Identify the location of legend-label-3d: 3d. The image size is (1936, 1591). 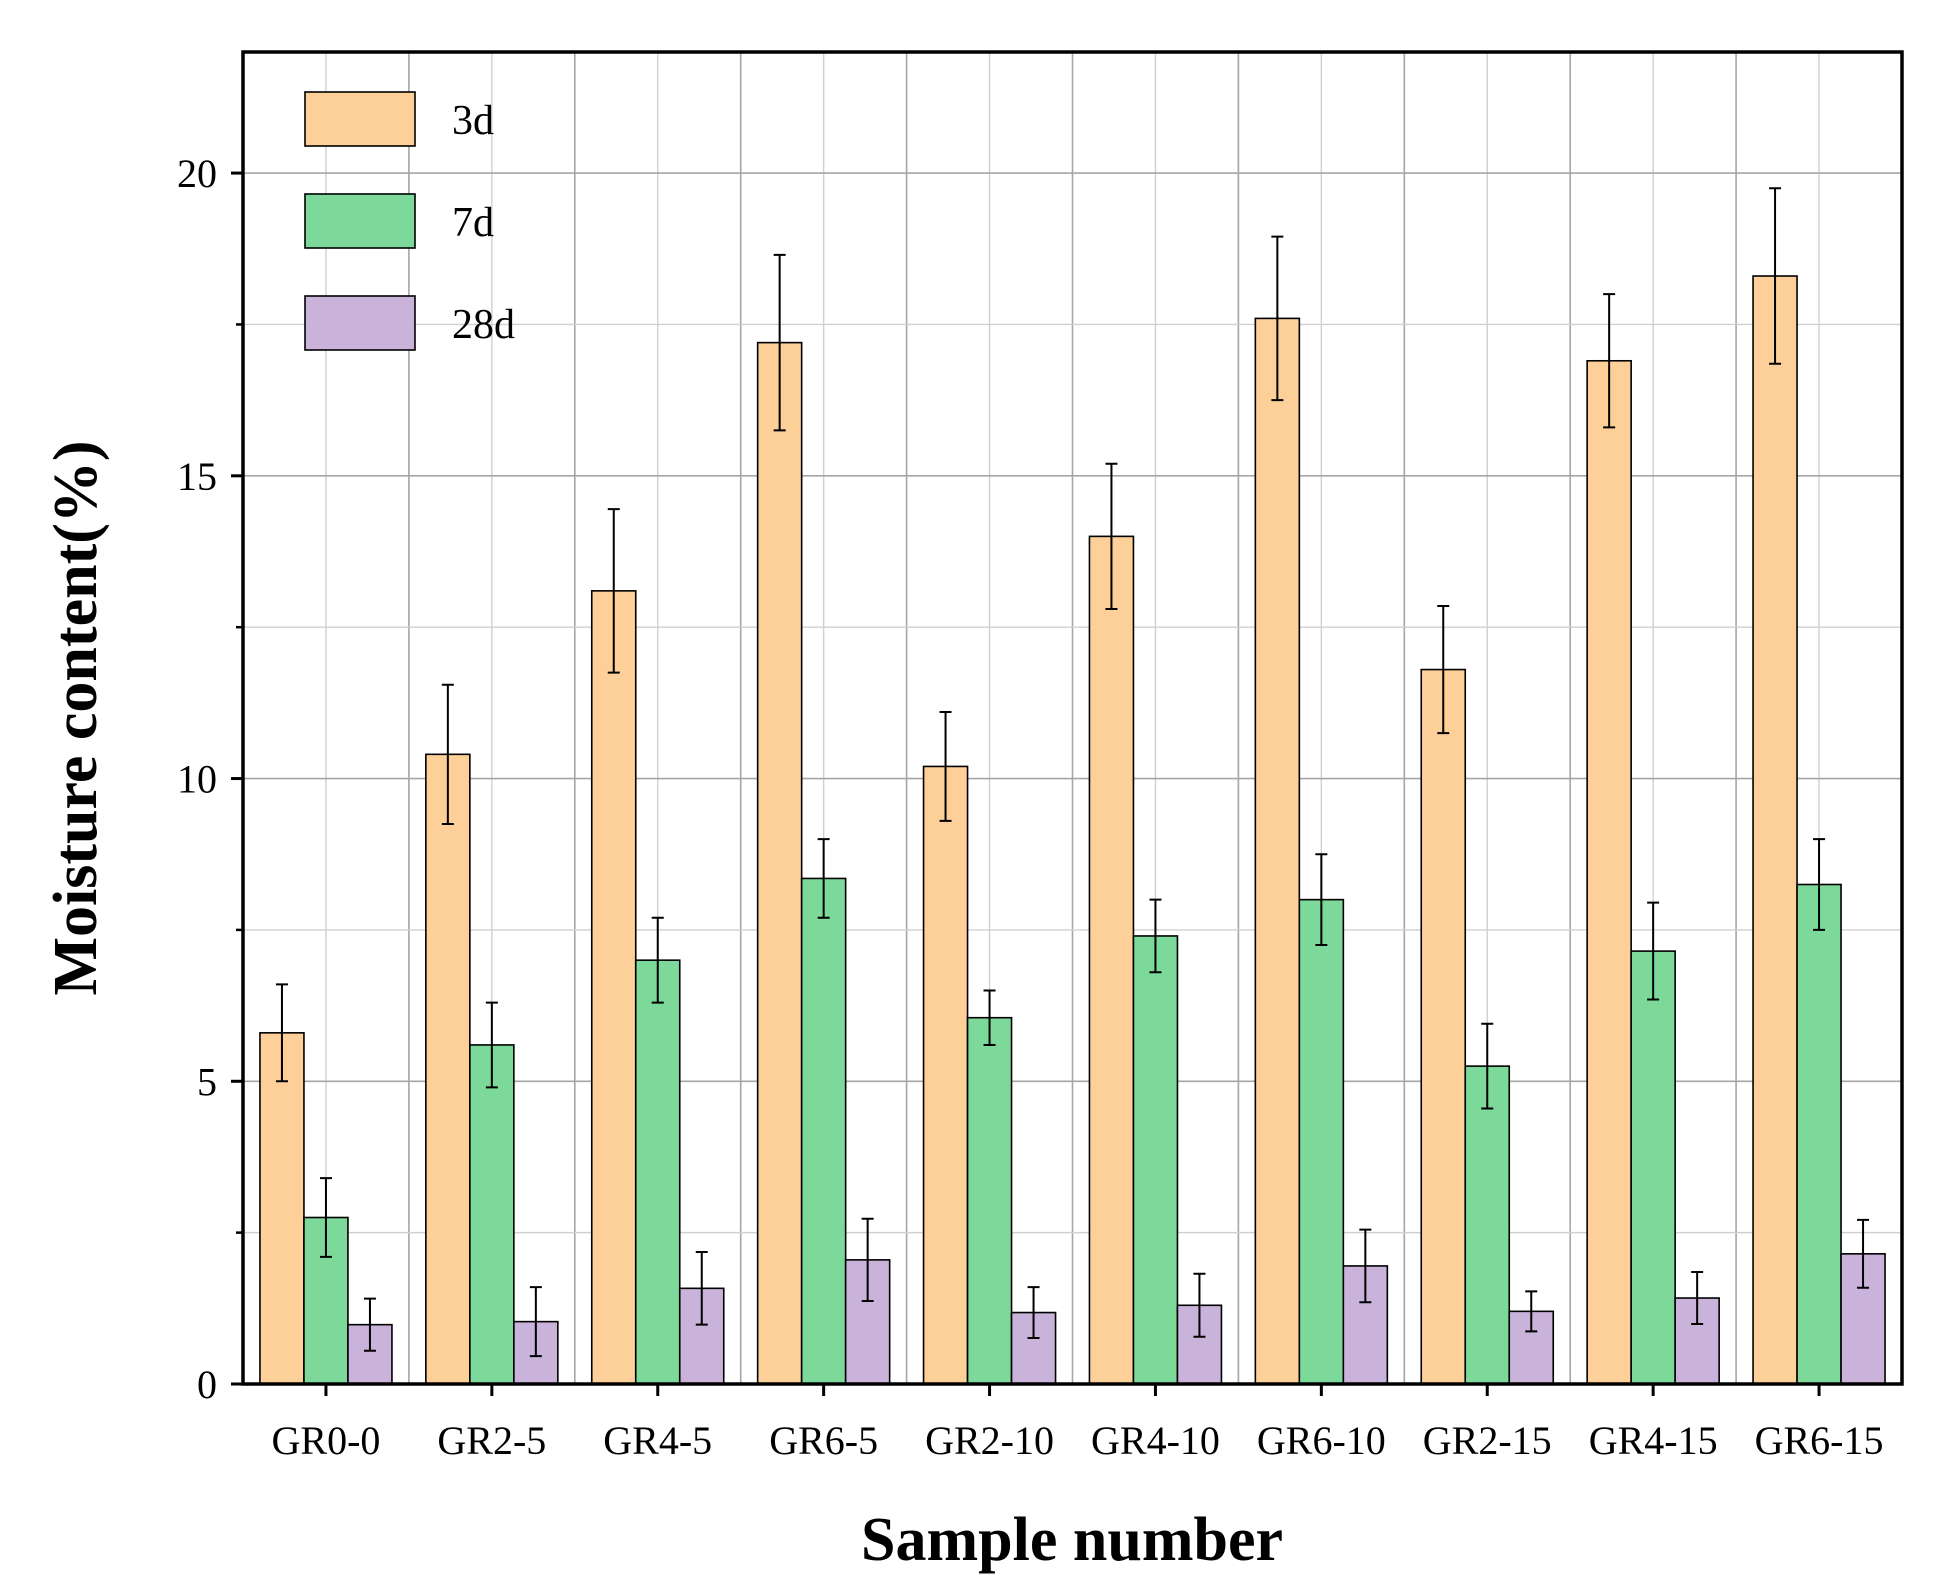
(473, 121).